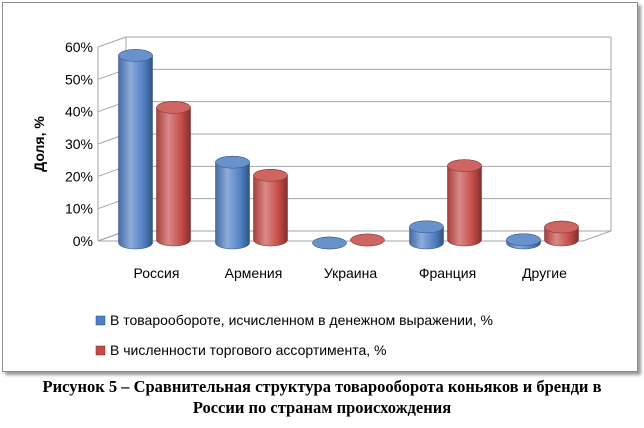  What do you see at coordinates (270, 175) in the screenshot?
I see `bar-top-Армения-series-2` at bounding box center [270, 175].